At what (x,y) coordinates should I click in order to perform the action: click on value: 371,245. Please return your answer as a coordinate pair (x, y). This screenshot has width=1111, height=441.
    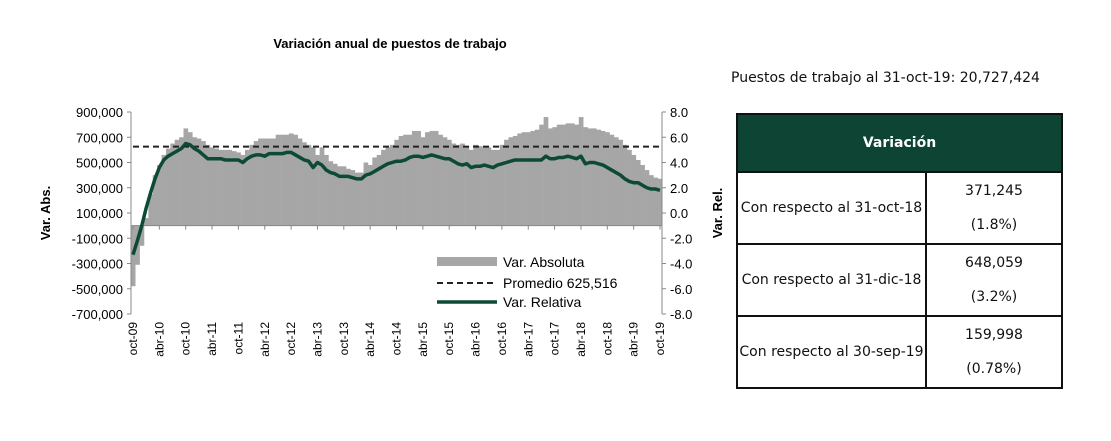
    Looking at the image, I should click on (994, 191).